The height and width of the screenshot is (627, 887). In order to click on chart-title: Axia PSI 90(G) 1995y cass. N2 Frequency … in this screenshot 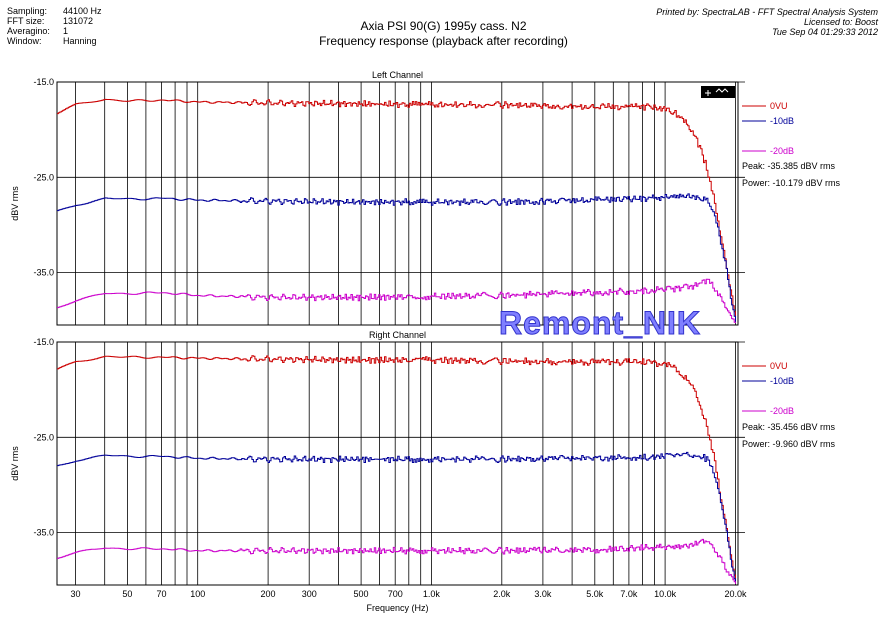, I will do `click(443, 34)`.